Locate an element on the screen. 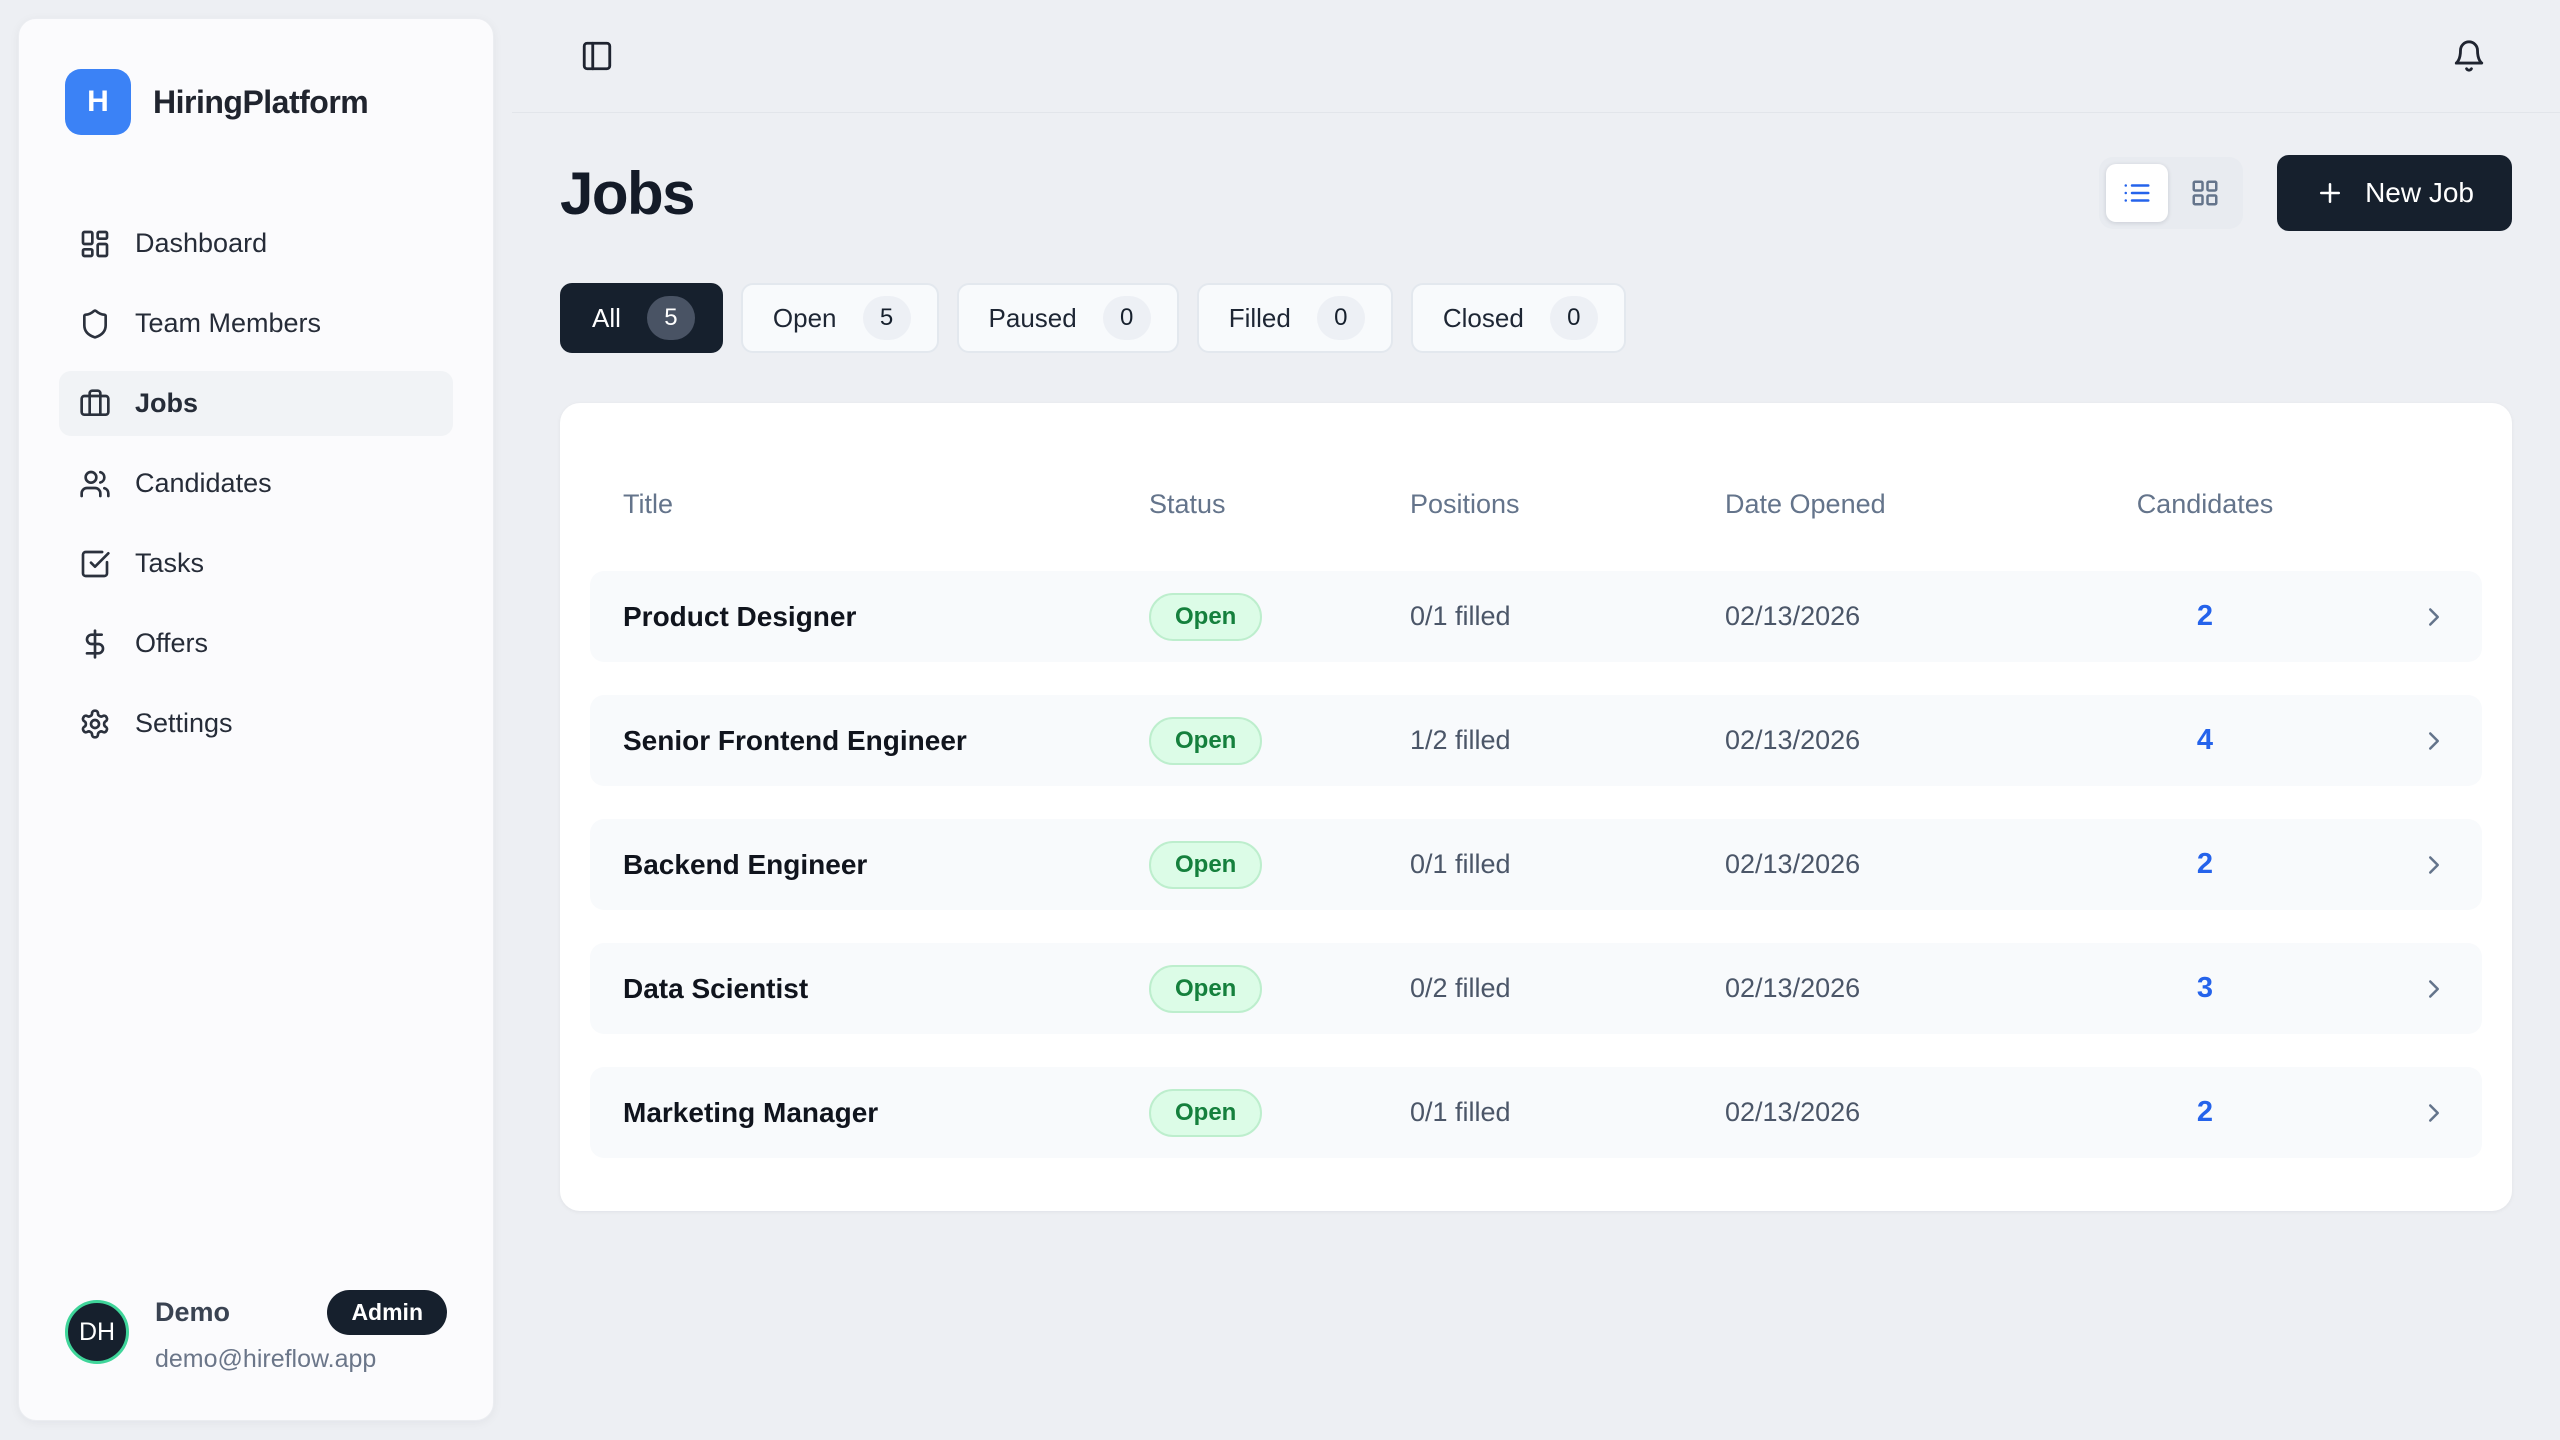  brand-name: HiringPlatform is located at coordinates (261, 101).